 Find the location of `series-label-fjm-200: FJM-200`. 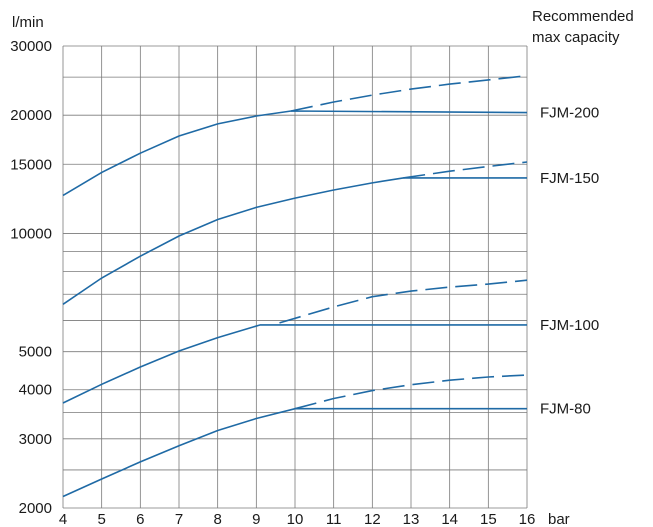

series-label-fjm-200: FJM-200 is located at coordinates (569, 113).